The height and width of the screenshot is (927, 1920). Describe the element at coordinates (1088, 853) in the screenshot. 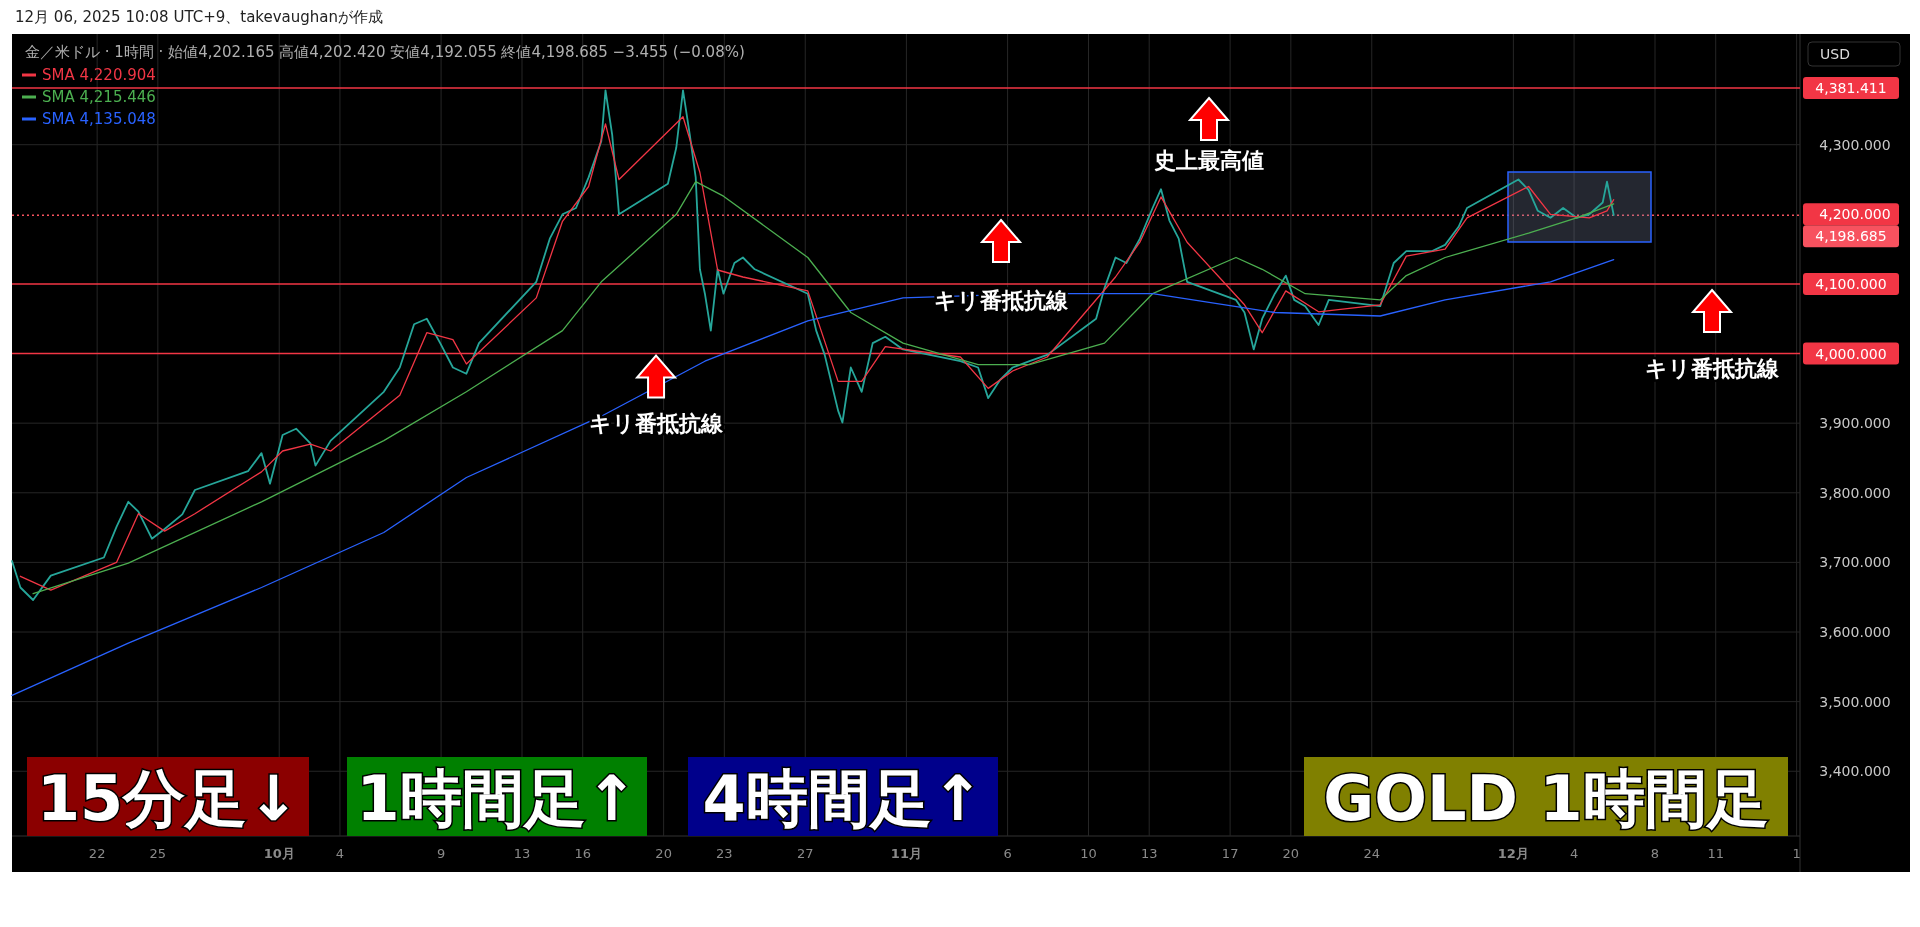

I see `x-tick-label: 10` at that location.